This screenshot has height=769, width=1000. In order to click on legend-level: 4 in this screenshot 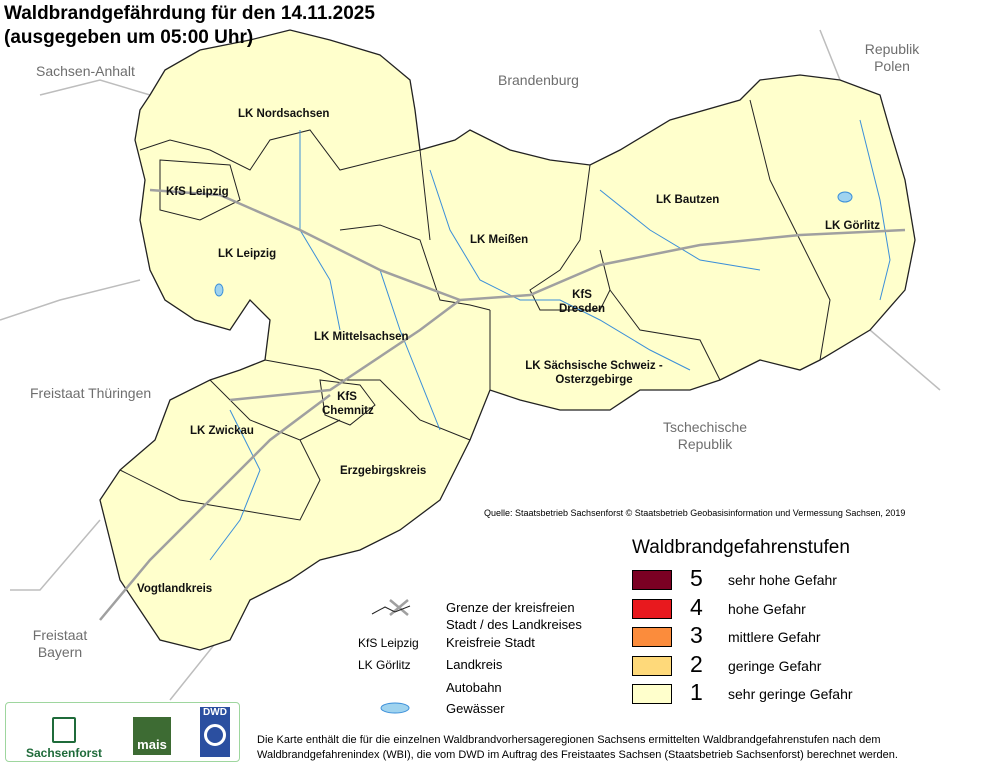, I will do `click(696, 606)`.